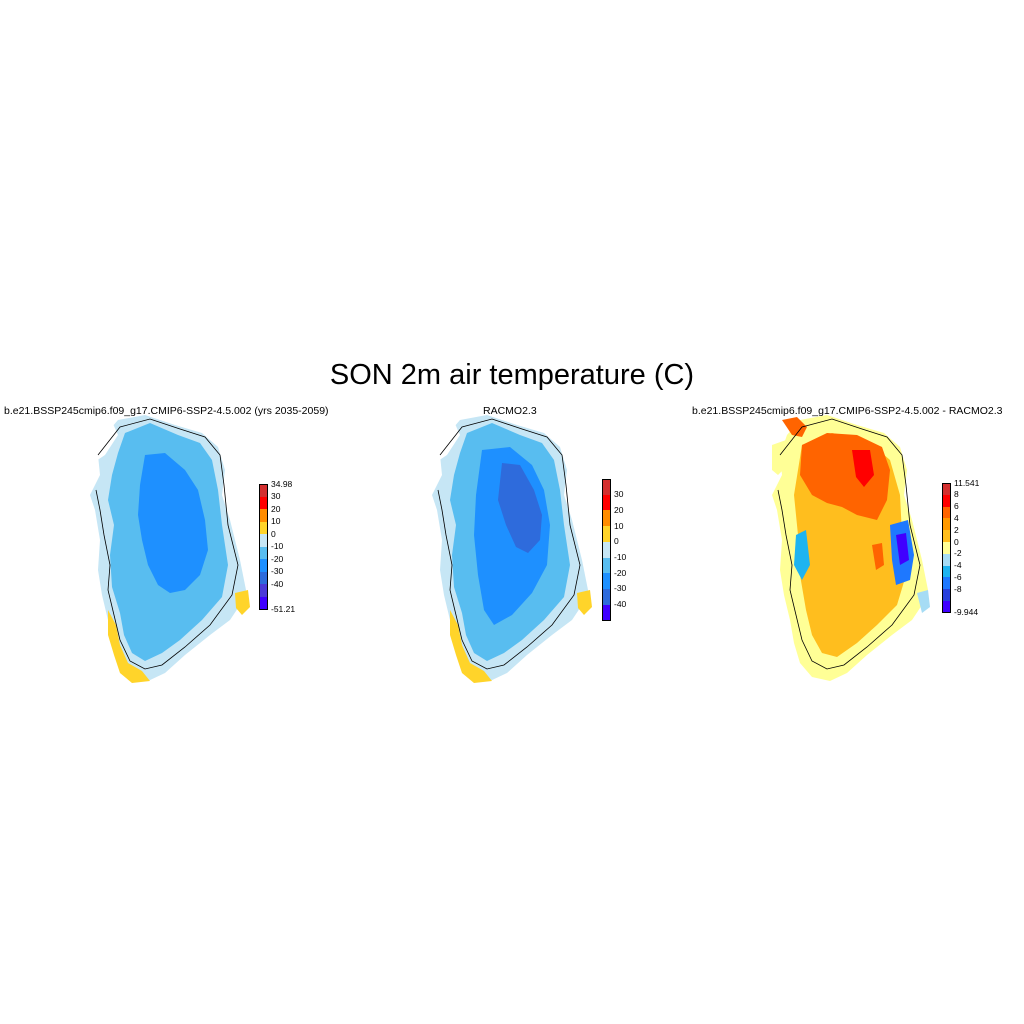 This screenshot has width=1024, height=1024. I want to click on panel-2-title: RACMO2.3, so click(510, 411).